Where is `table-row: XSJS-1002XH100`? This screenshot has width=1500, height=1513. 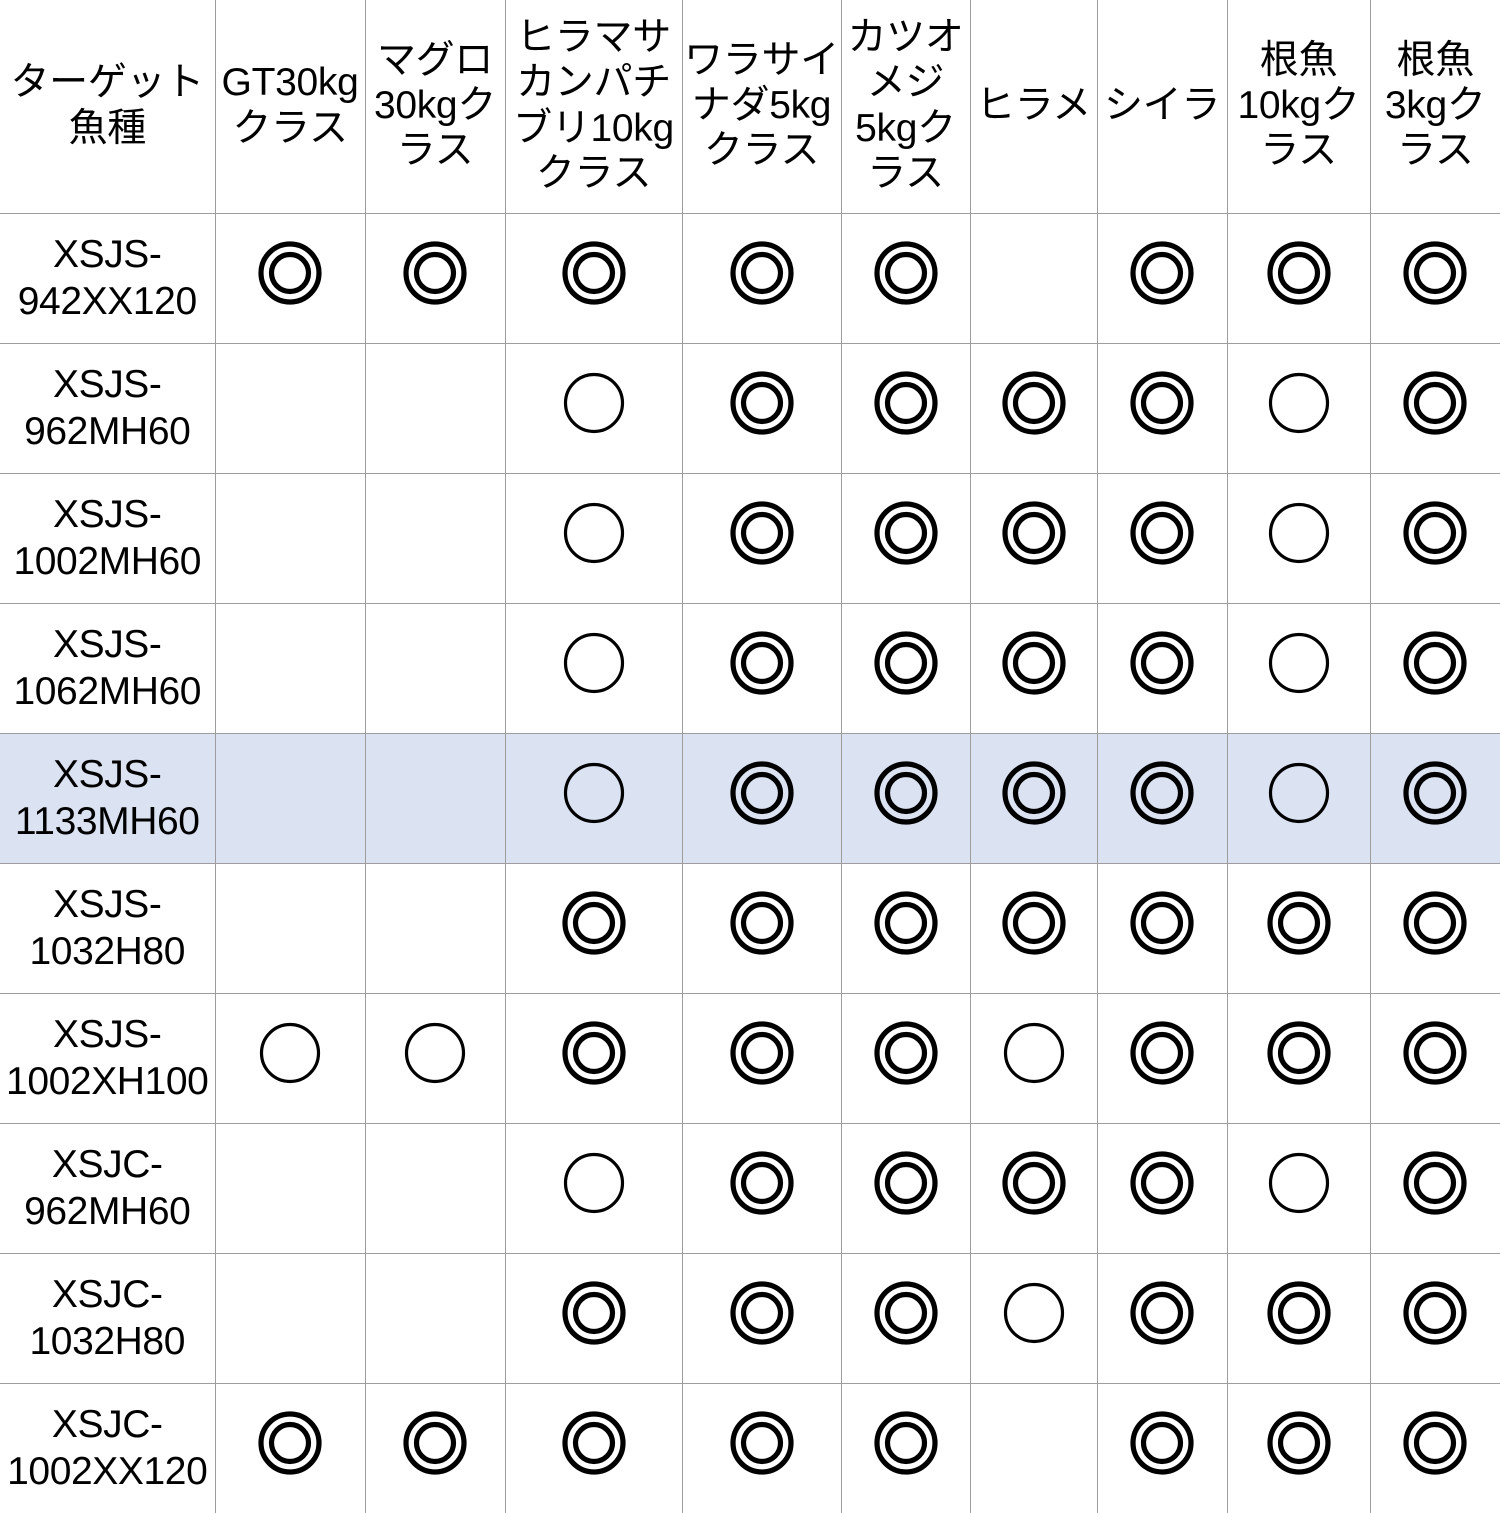 table-row: XSJS-1002XH100 is located at coordinates (750, 1059).